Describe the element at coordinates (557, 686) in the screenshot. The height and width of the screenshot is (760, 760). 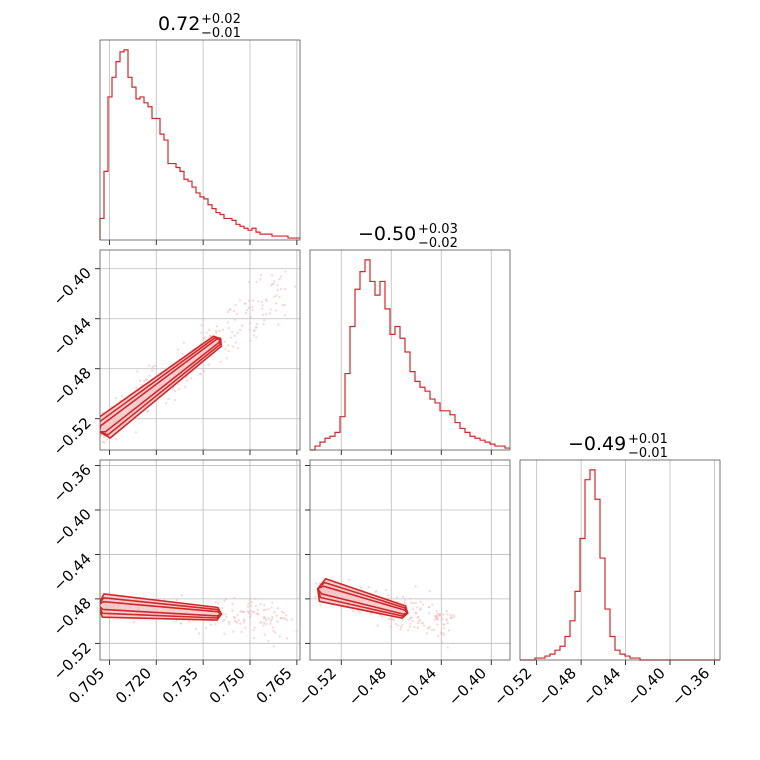
I see `x-tick-label: −0.48` at that location.